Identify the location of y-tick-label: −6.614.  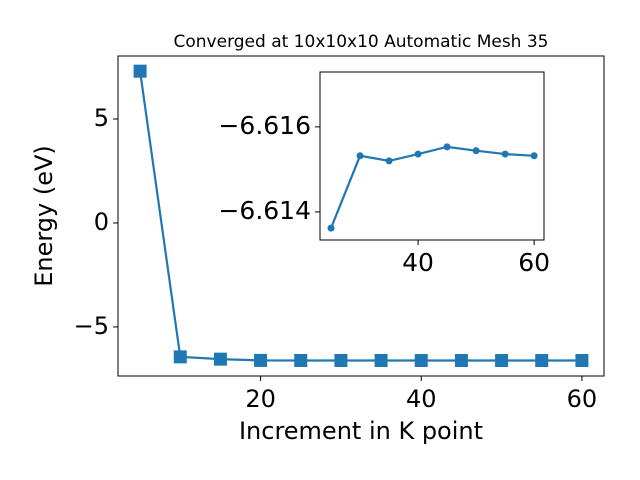
(264, 210).